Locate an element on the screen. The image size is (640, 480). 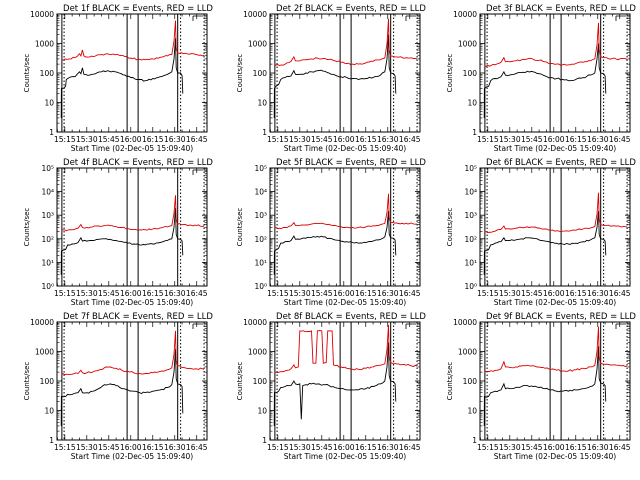
chart-title: Det 8f BLACK = Events, RED = LLD is located at coordinates (351, 317).